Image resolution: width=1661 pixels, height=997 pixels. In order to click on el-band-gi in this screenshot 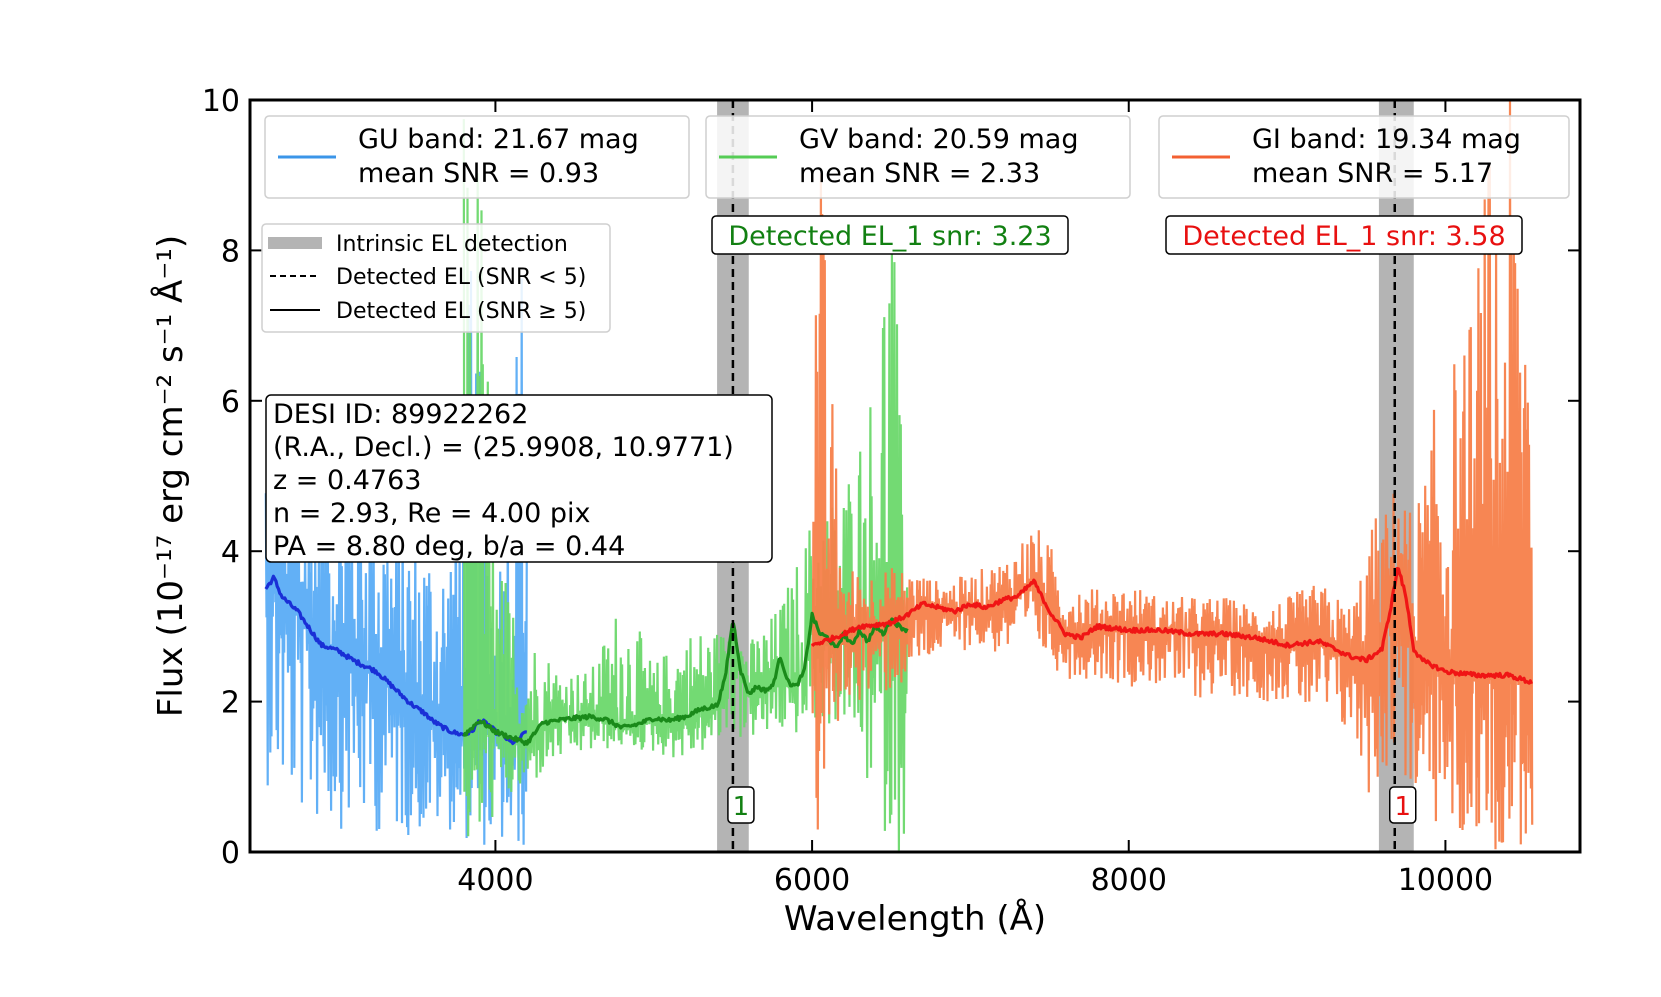, I will do `click(1396, 476)`.